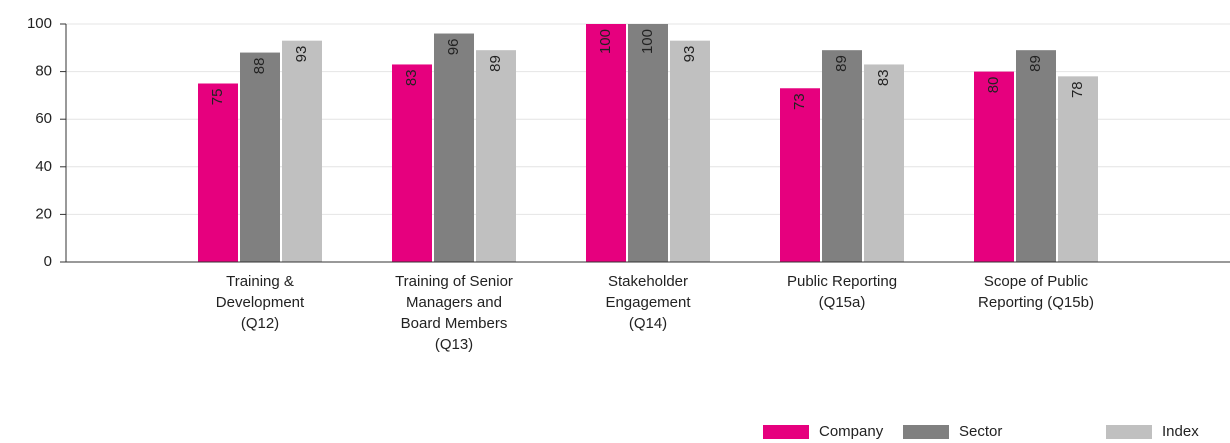 This screenshot has width=1230, height=443. I want to click on x-tick-label: Training & Development (Q12), so click(260, 302).